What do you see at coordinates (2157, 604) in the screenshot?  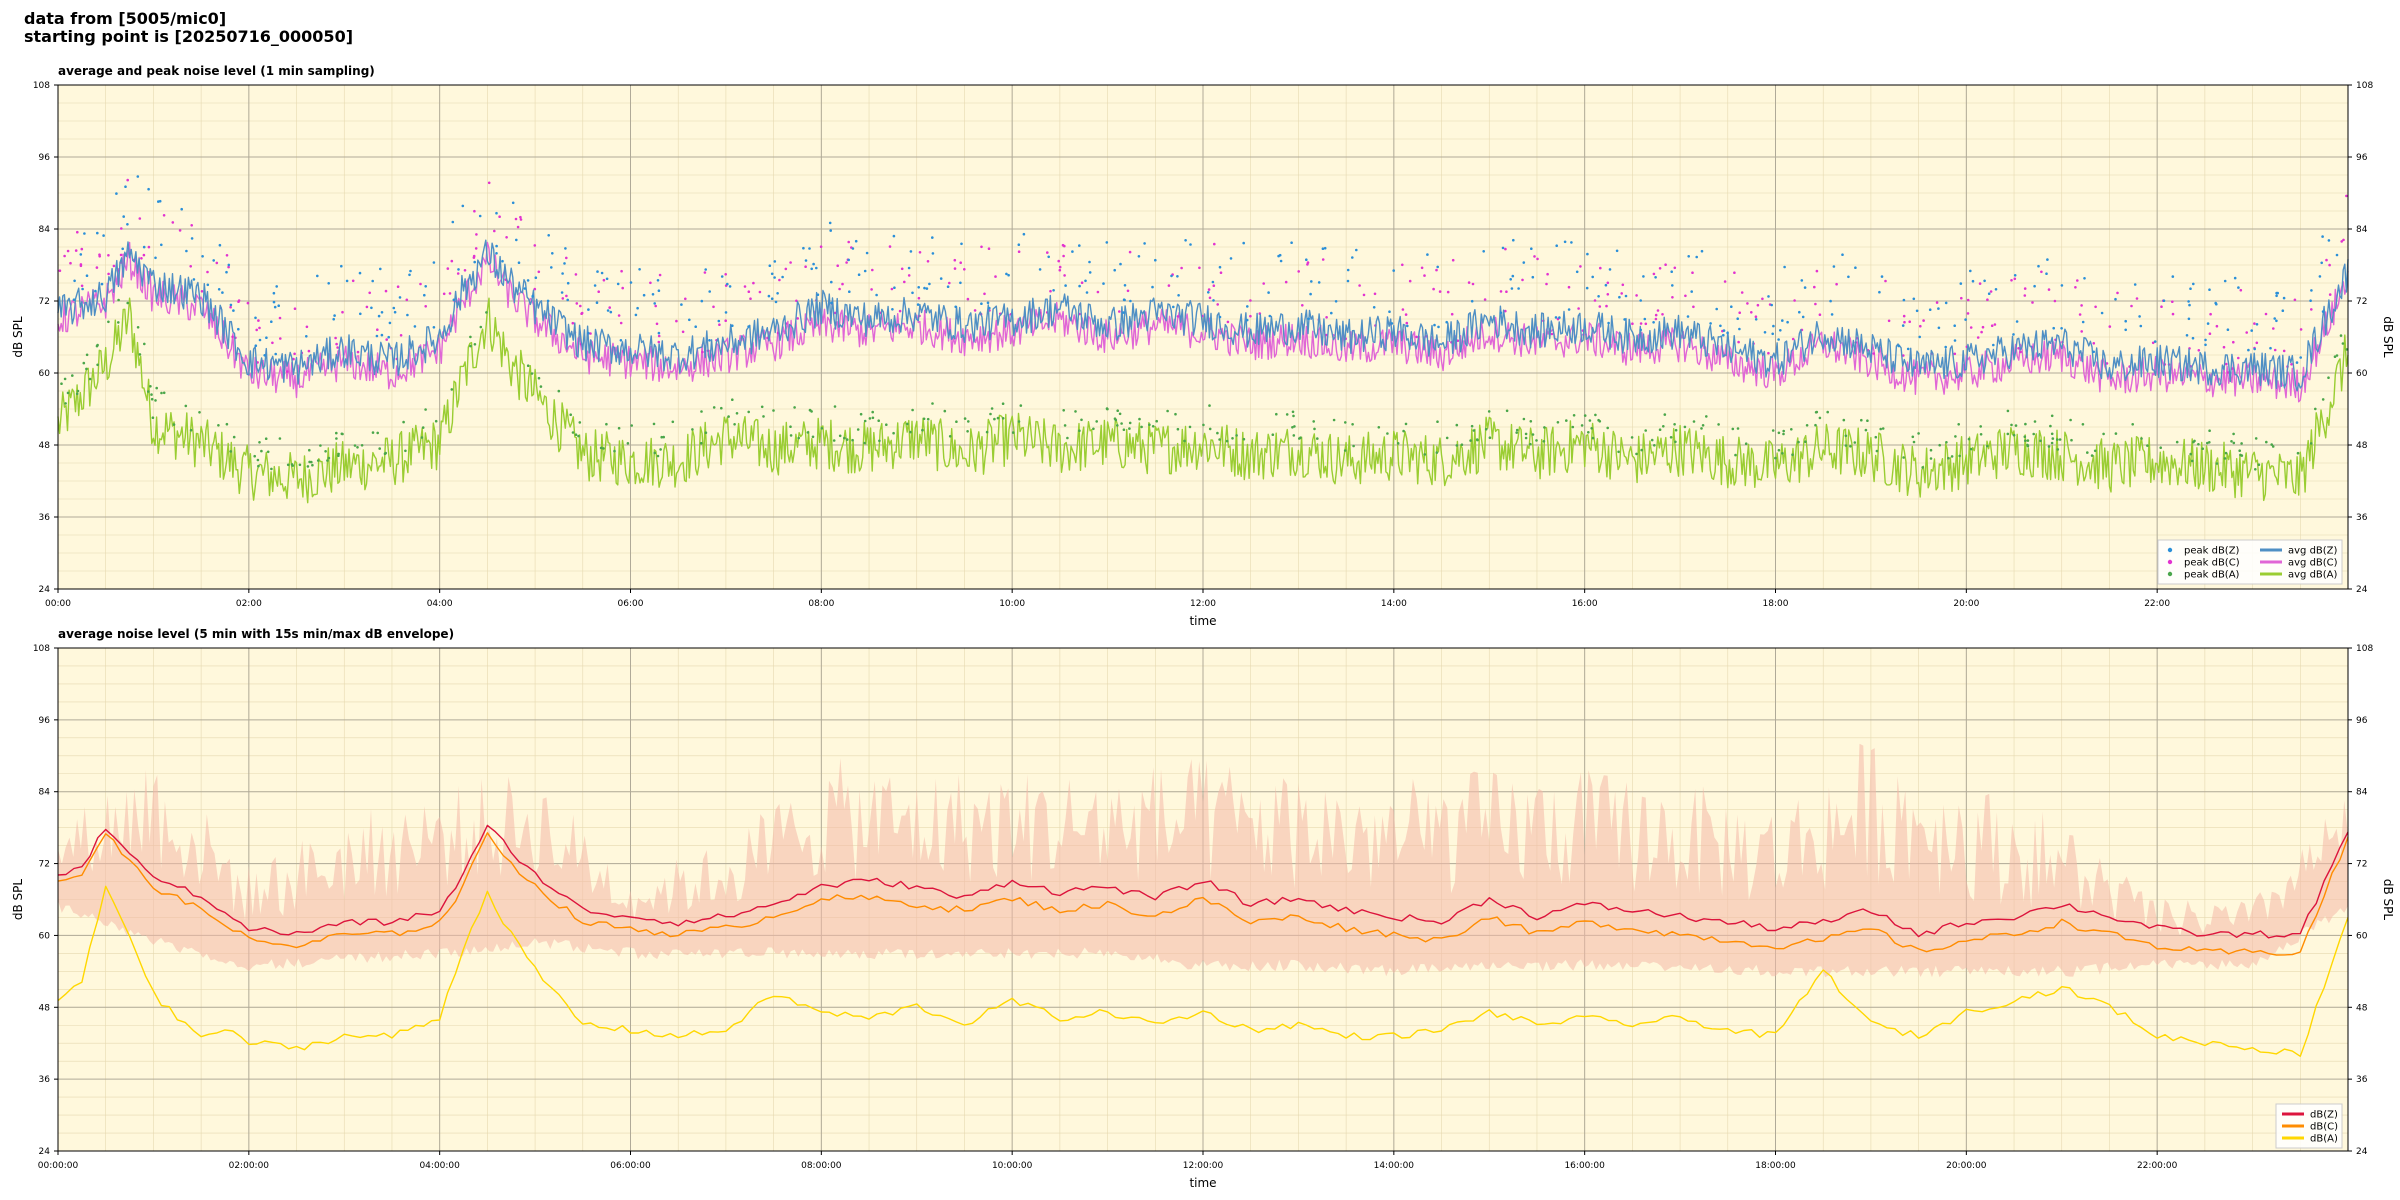 I see `chart1-xtick-label: 22:00` at bounding box center [2157, 604].